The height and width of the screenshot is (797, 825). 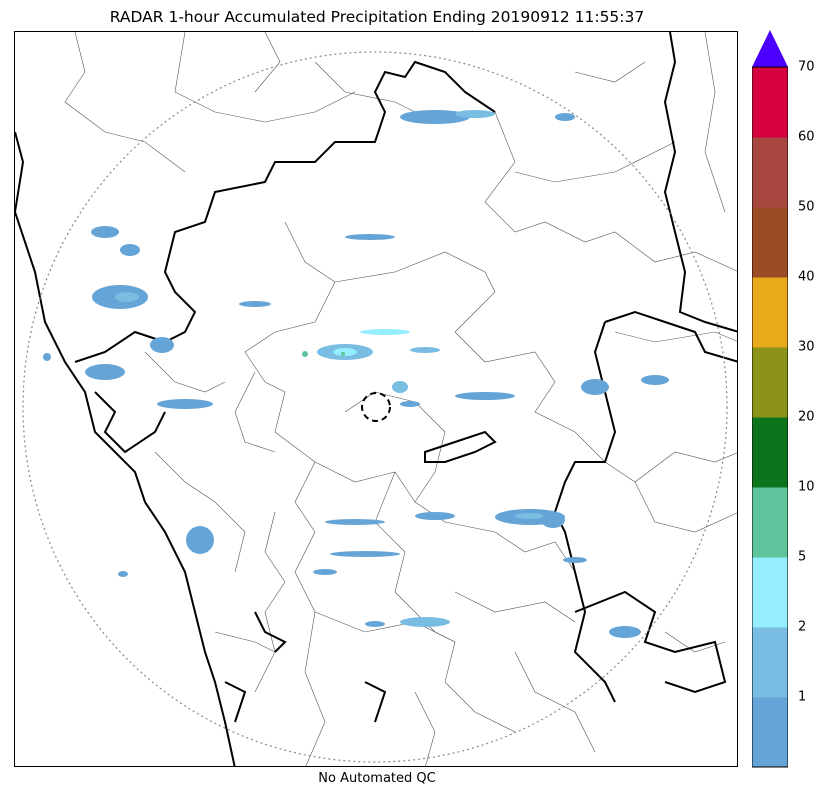 What do you see at coordinates (802, 697) in the screenshot?
I see `colorbar-tick-label: 1` at bounding box center [802, 697].